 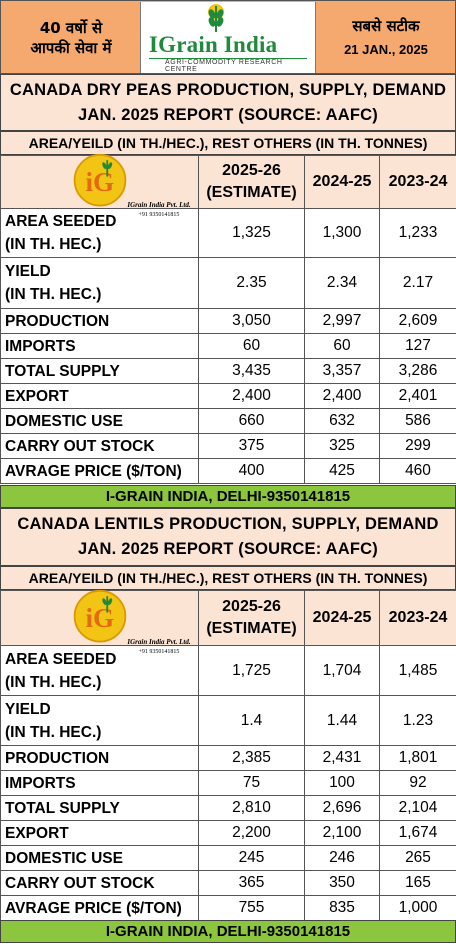 What do you see at coordinates (342, 421) in the screenshot?
I see `cell-2024-25: 632` at bounding box center [342, 421].